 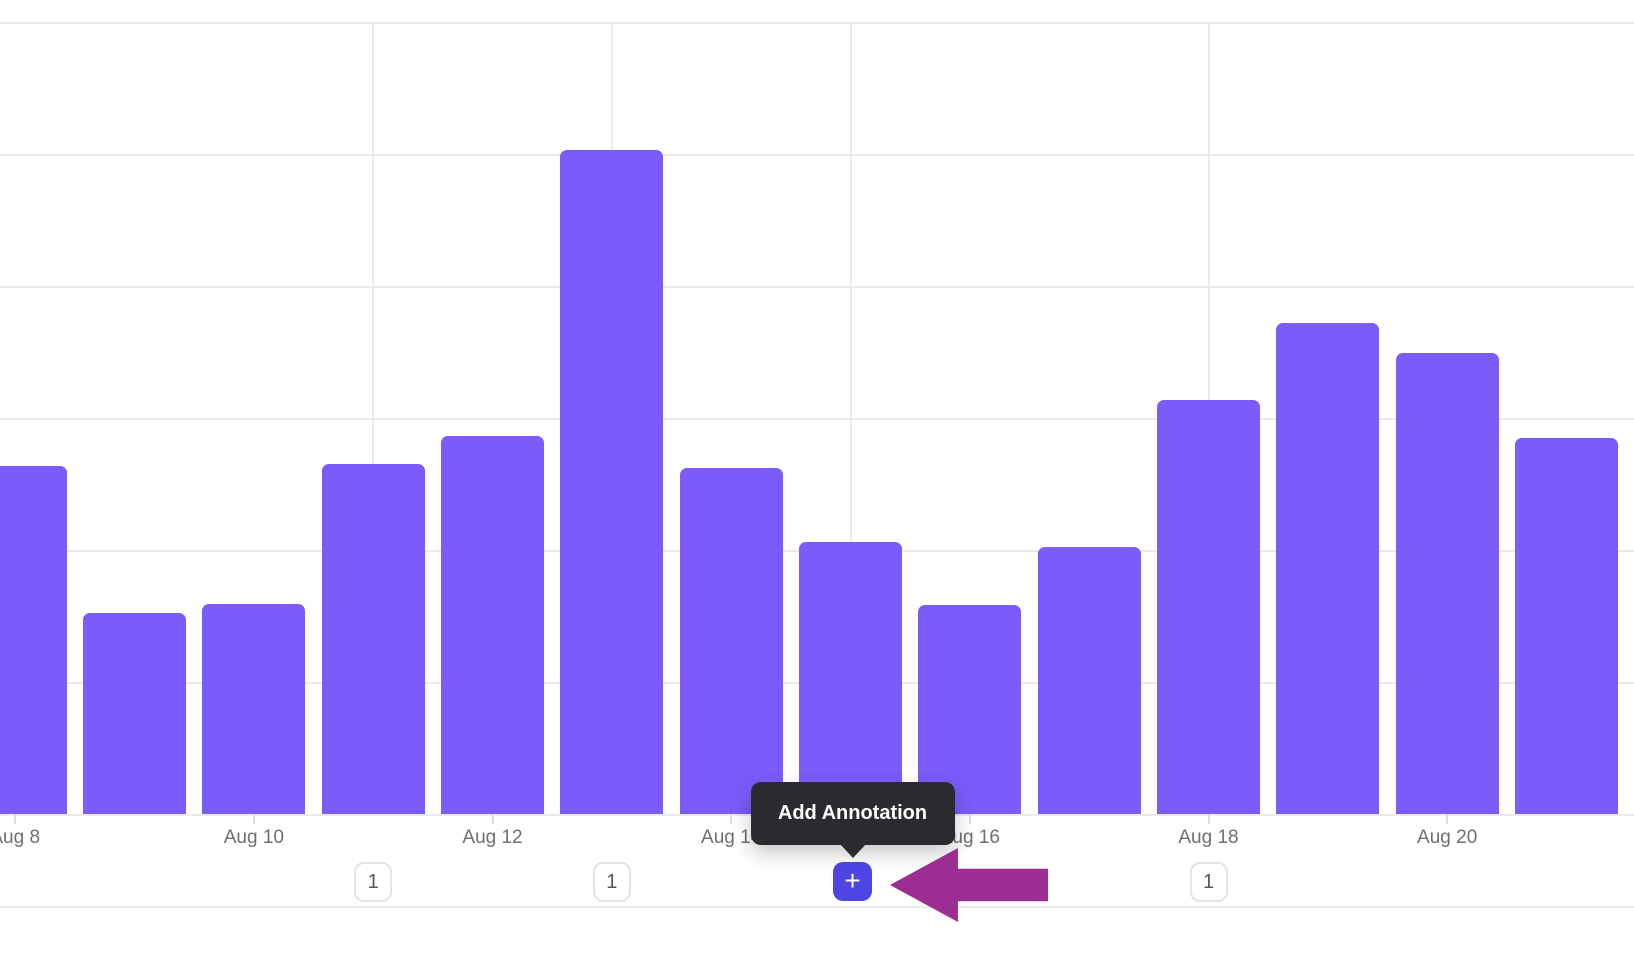 I want to click on x-axis-label: Aug 14, so click(x=731, y=837).